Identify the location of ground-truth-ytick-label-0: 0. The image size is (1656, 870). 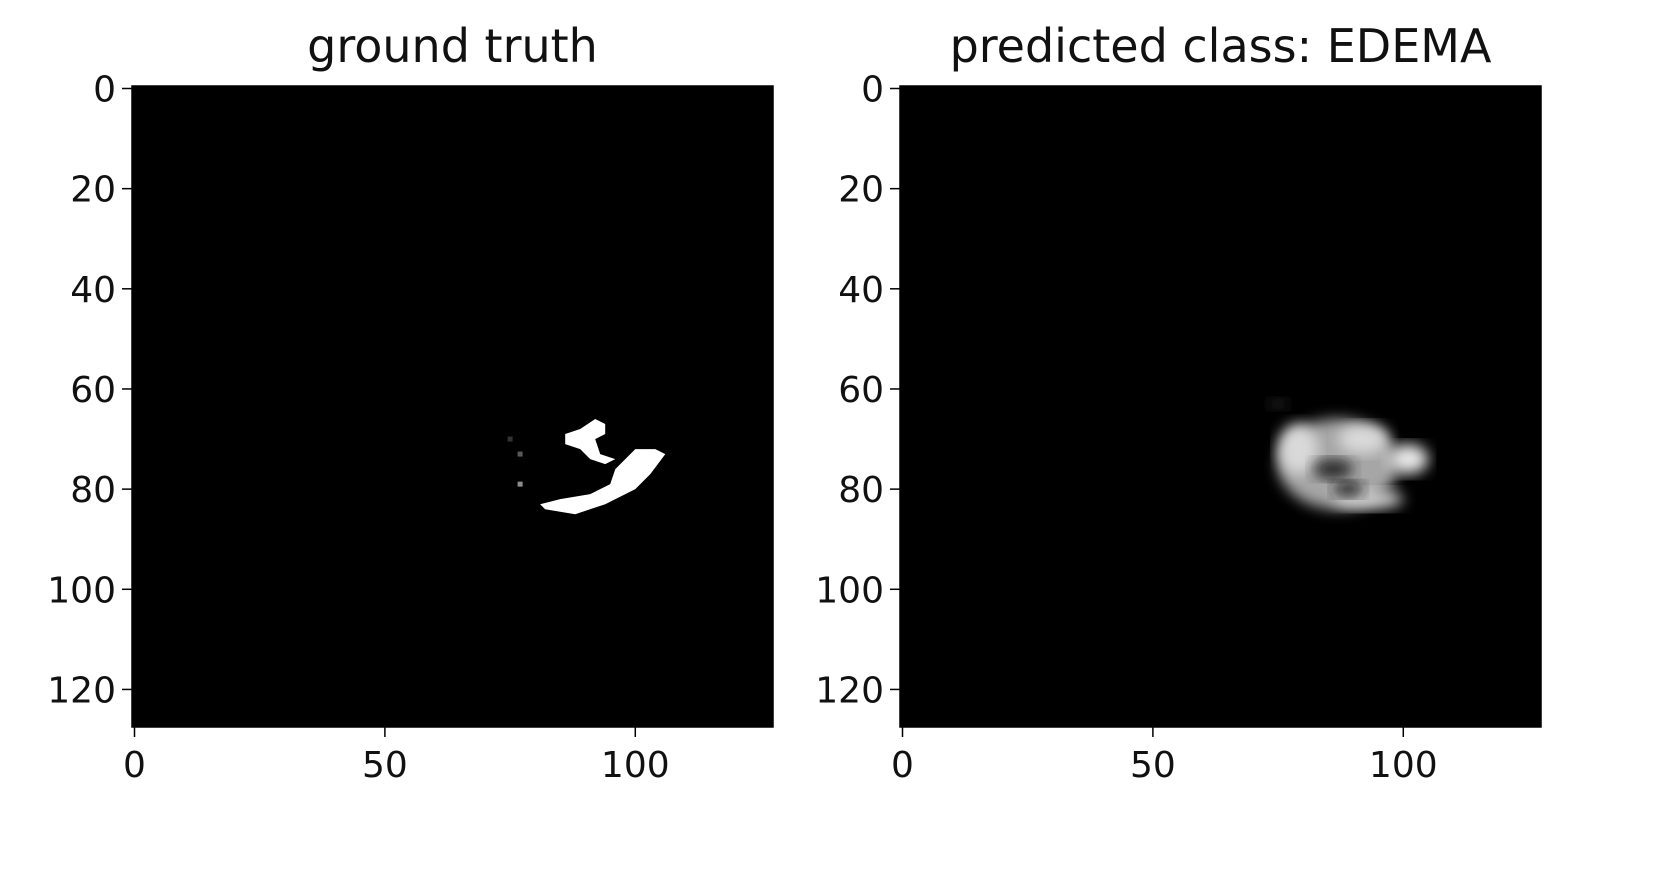
(104, 90).